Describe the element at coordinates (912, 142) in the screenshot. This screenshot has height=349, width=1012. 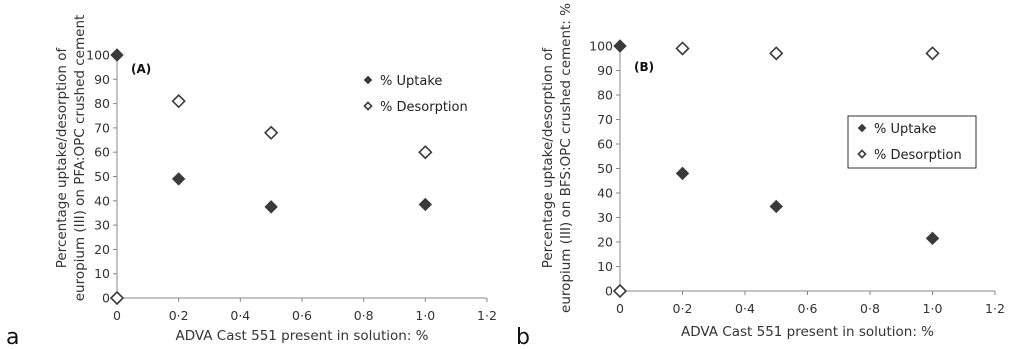
I see `legend-box` at that location.